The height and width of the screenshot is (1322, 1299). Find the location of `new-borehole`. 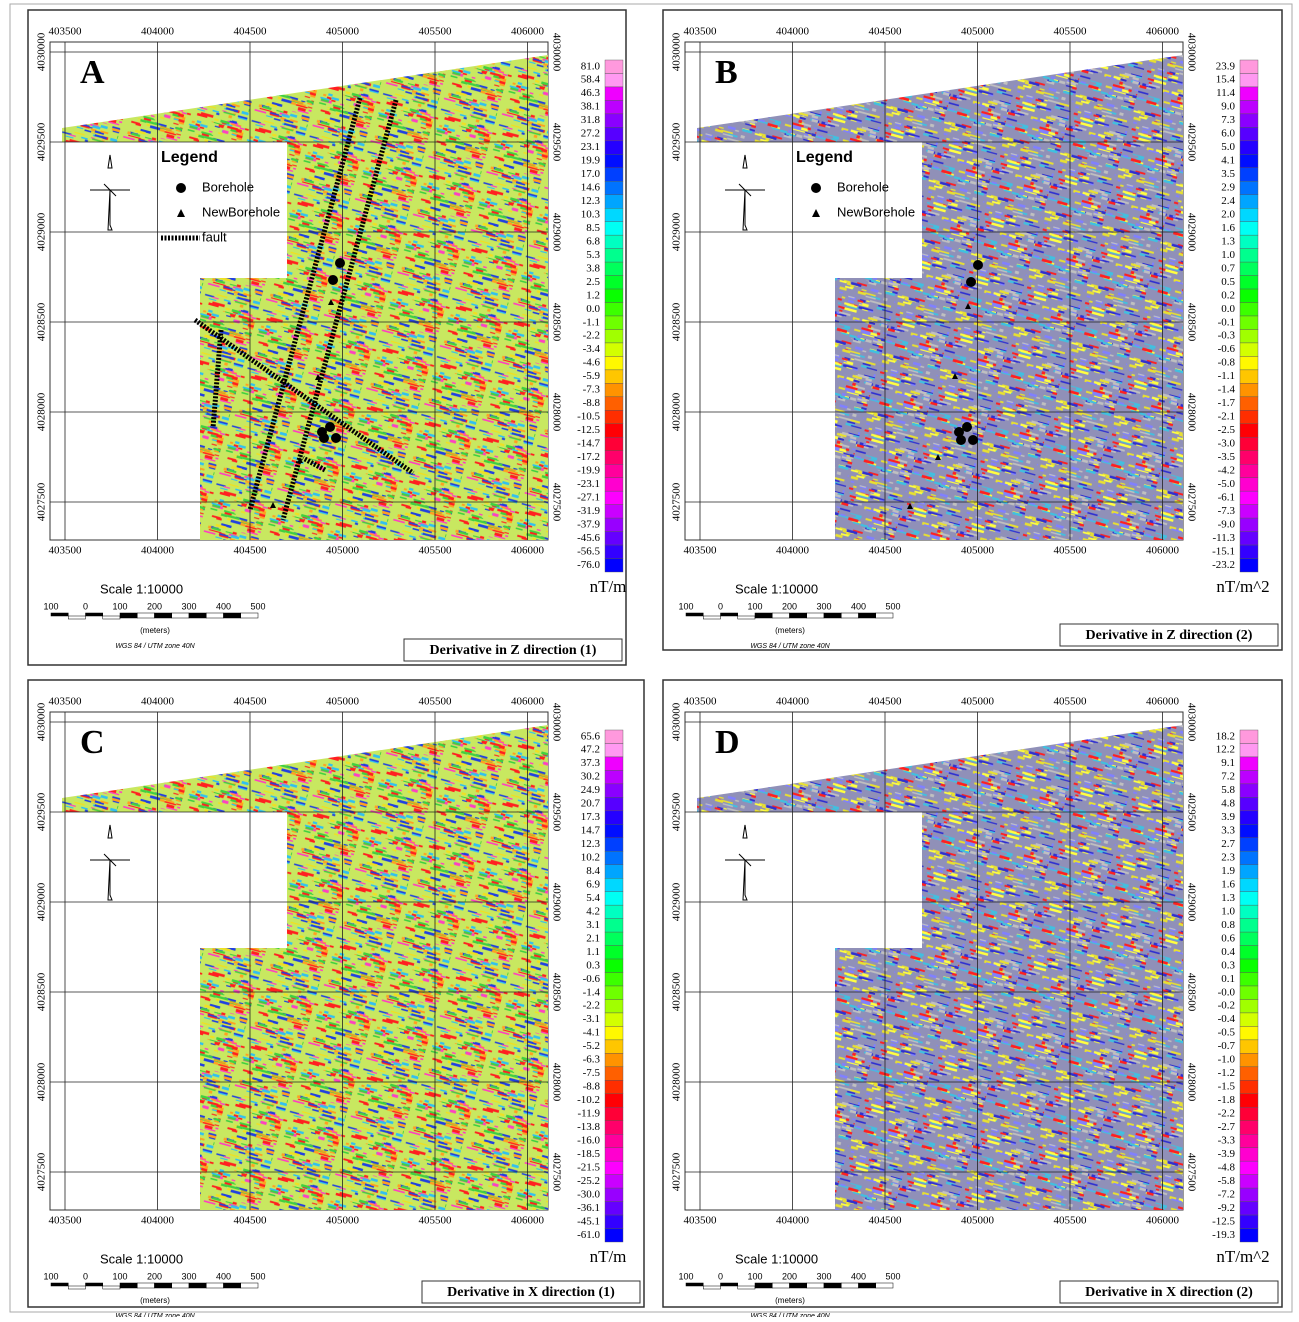

new-borehole is located at coordinates (300, 460).